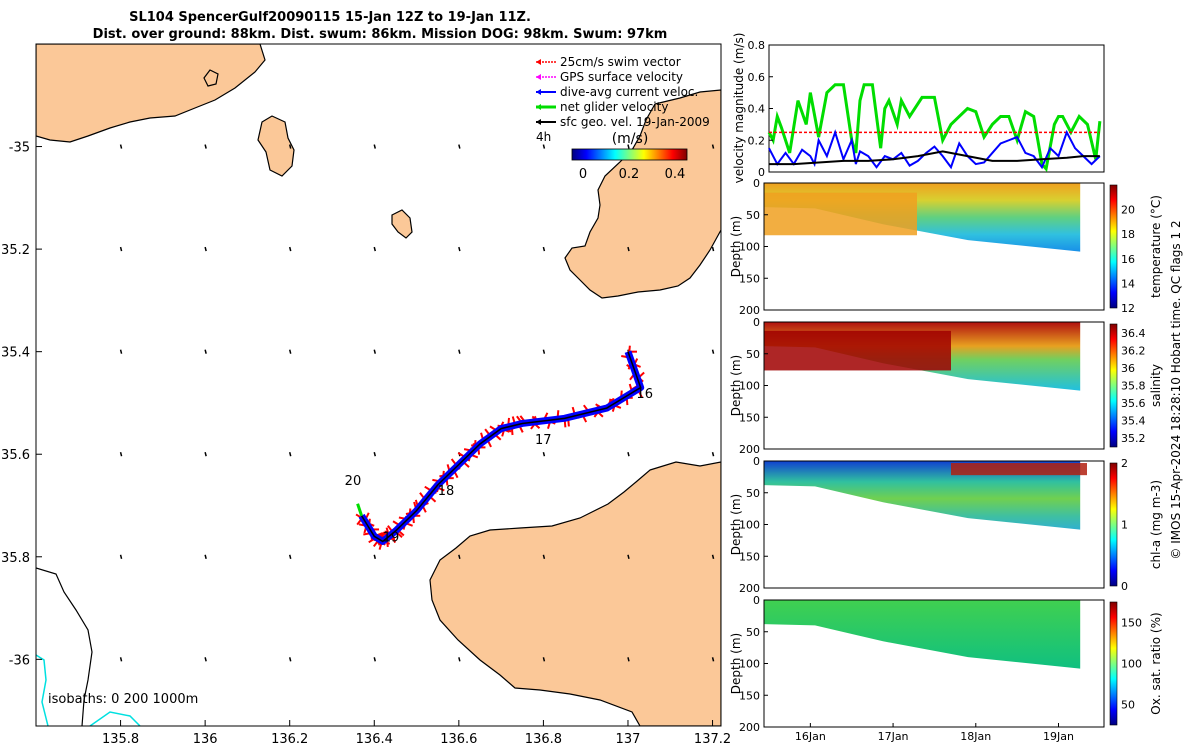 The image size is (1200, 750). I want to click on colorbar-tick-label: 0, so click(583, 174).